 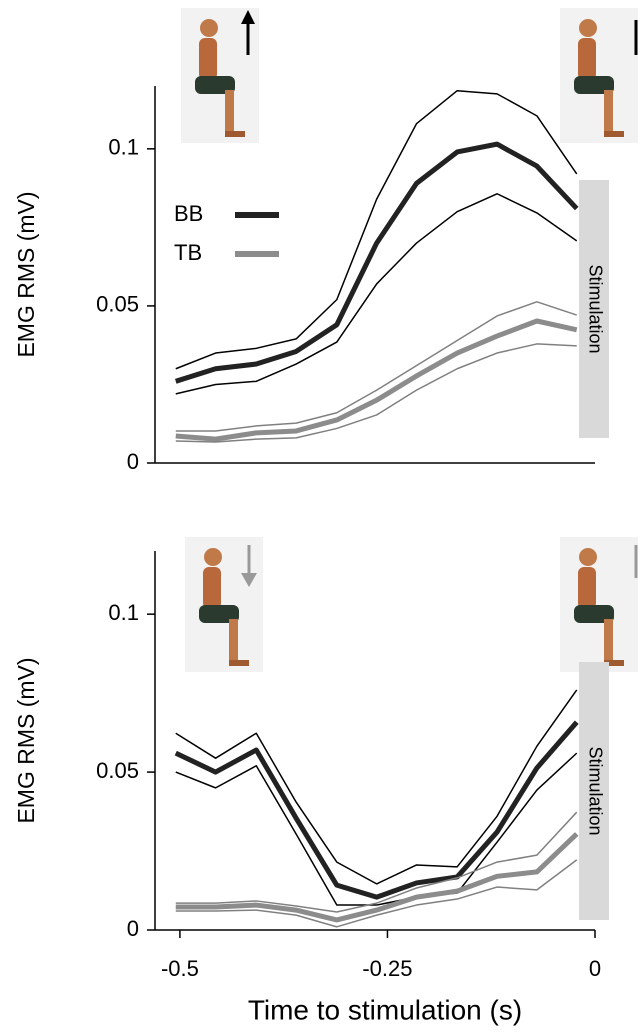 What do you see at coordinates (387, 968) in the screenshot?
I see `x-tick-label: -0.25` at bounding box center [387, 968].